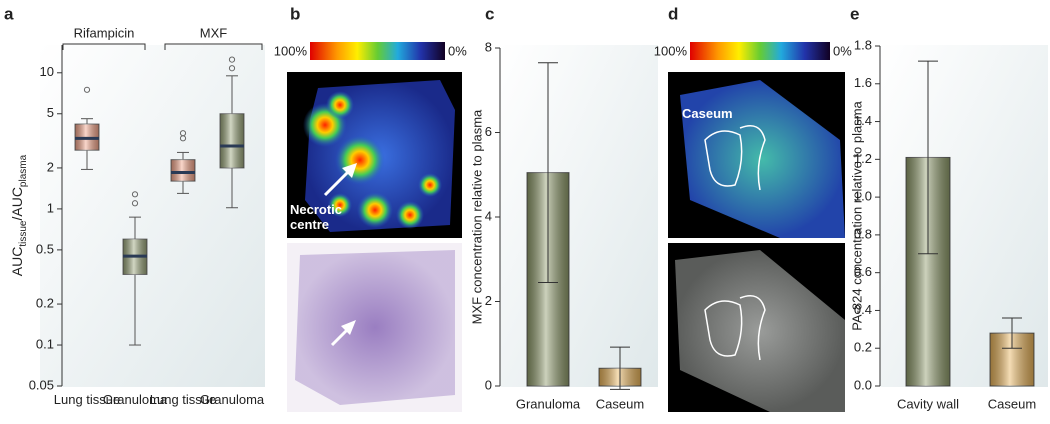 This screenshot has width=1050, height=424. I want to click on y-tick-label: 1.8, so click(863, 44).